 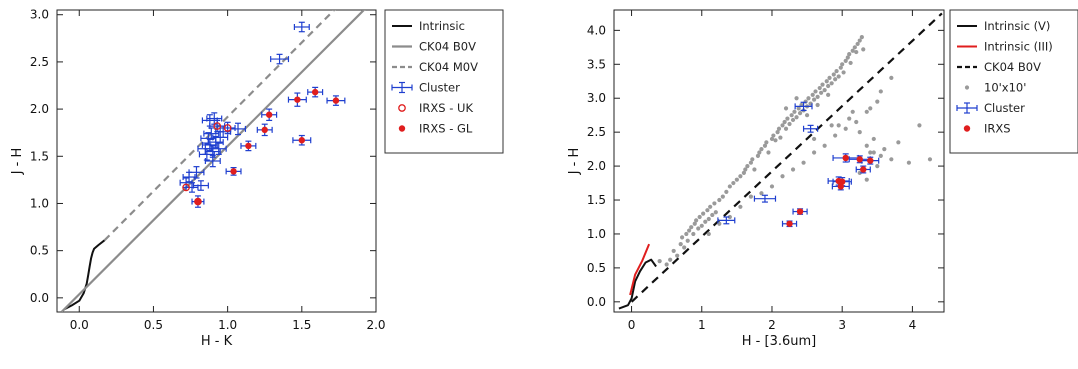 I want to click on x-tick-label: 2.0, so click(x=375, y=325).